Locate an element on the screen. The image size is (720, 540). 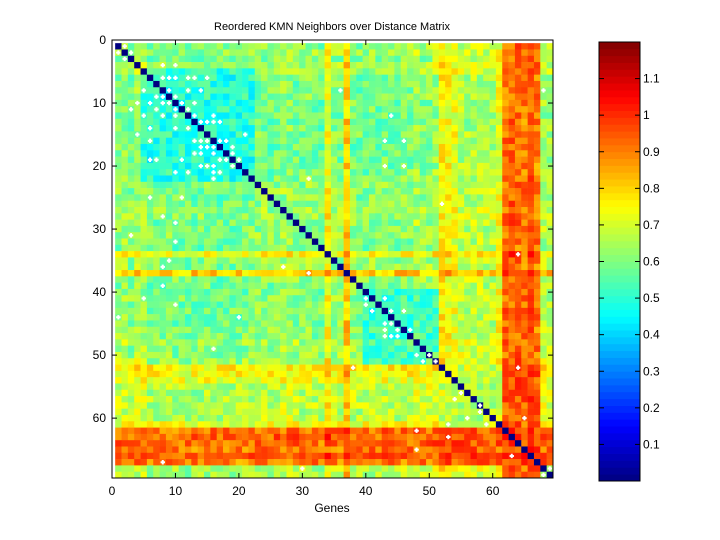
x-tick-label: 40 is located at coordinates (366, 491).